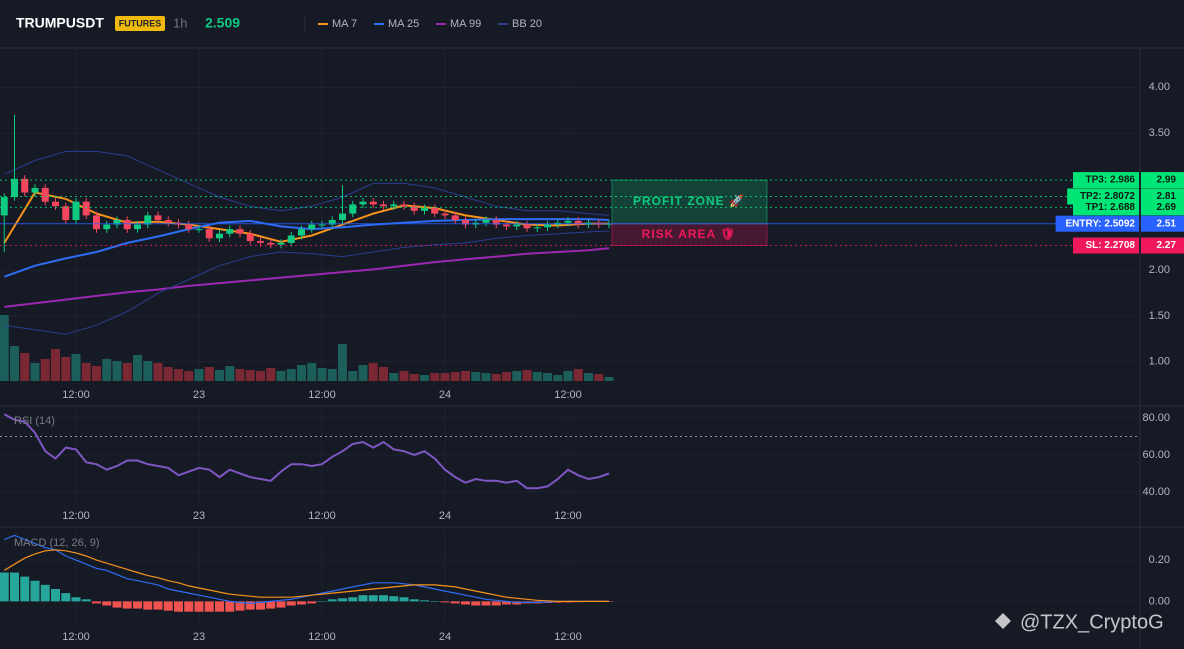  What do you see at coordinates (222, 23) in the screenshot?
I see `last-price: 2.509` at bounding box center [222, 23].